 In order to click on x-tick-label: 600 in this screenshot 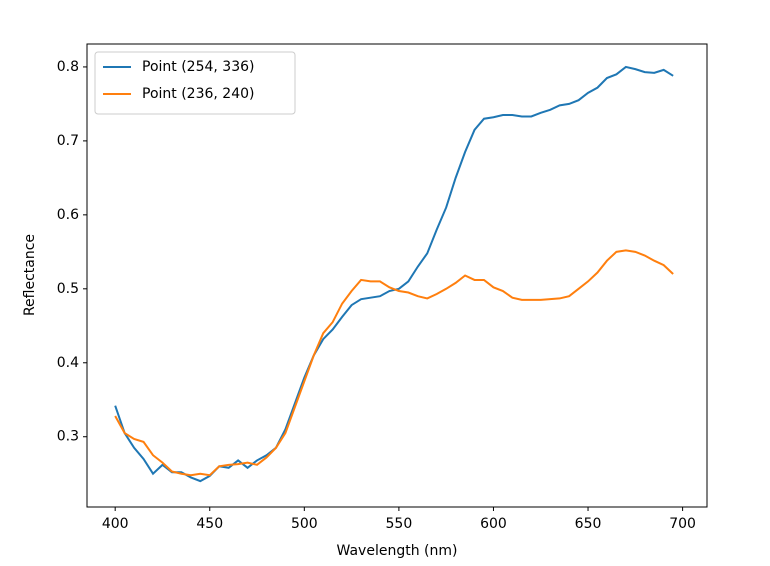, I will do `click(493, 524)`.